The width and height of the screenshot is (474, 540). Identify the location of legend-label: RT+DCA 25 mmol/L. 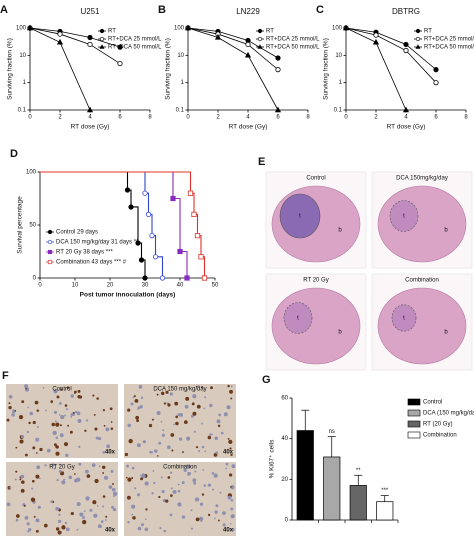
(293, 40).